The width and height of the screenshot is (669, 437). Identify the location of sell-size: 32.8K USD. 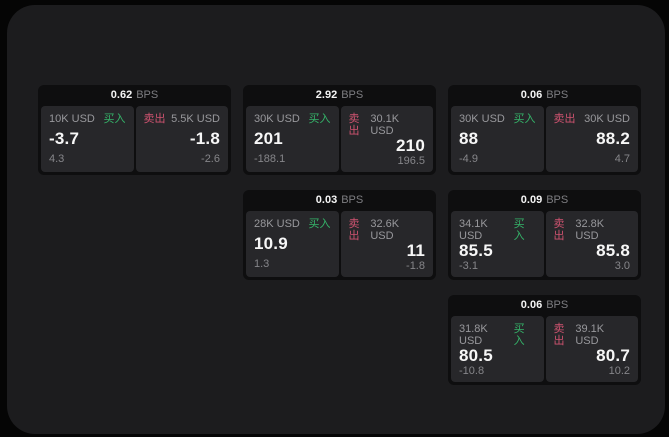
(590, 230).